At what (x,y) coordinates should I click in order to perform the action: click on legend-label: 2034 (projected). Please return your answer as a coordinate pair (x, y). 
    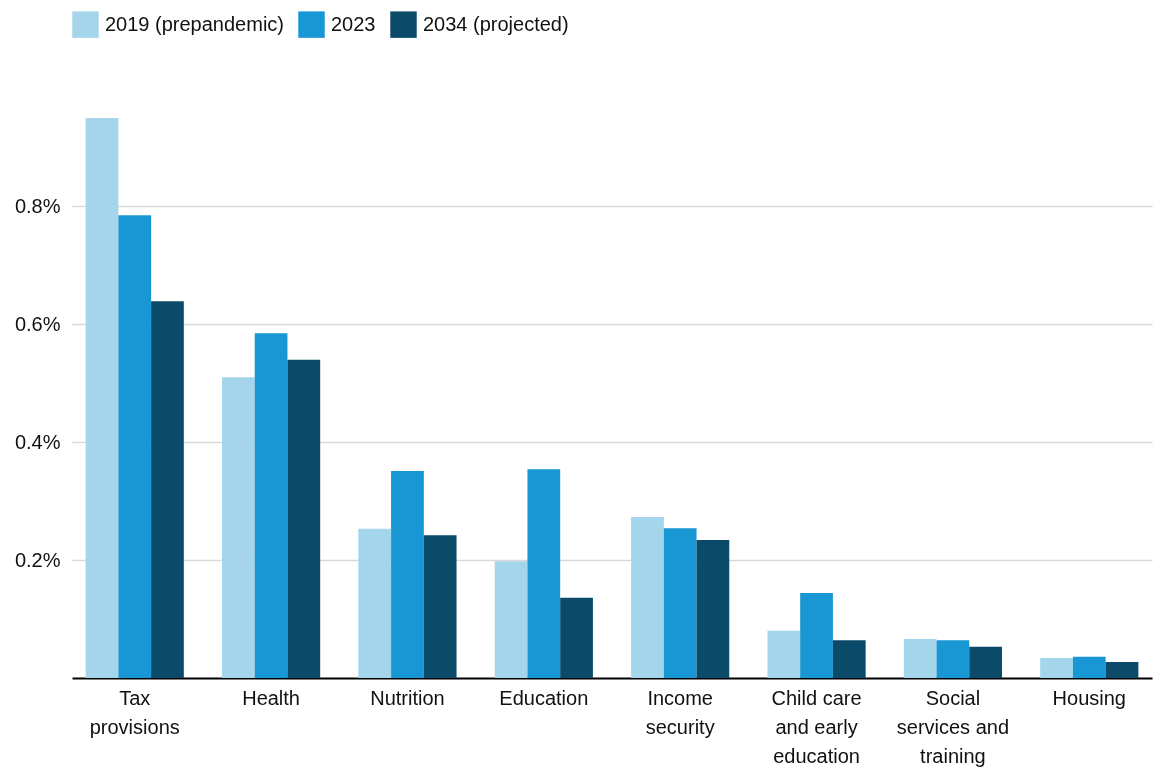
    Looking at the image, I should click on (496, 23).